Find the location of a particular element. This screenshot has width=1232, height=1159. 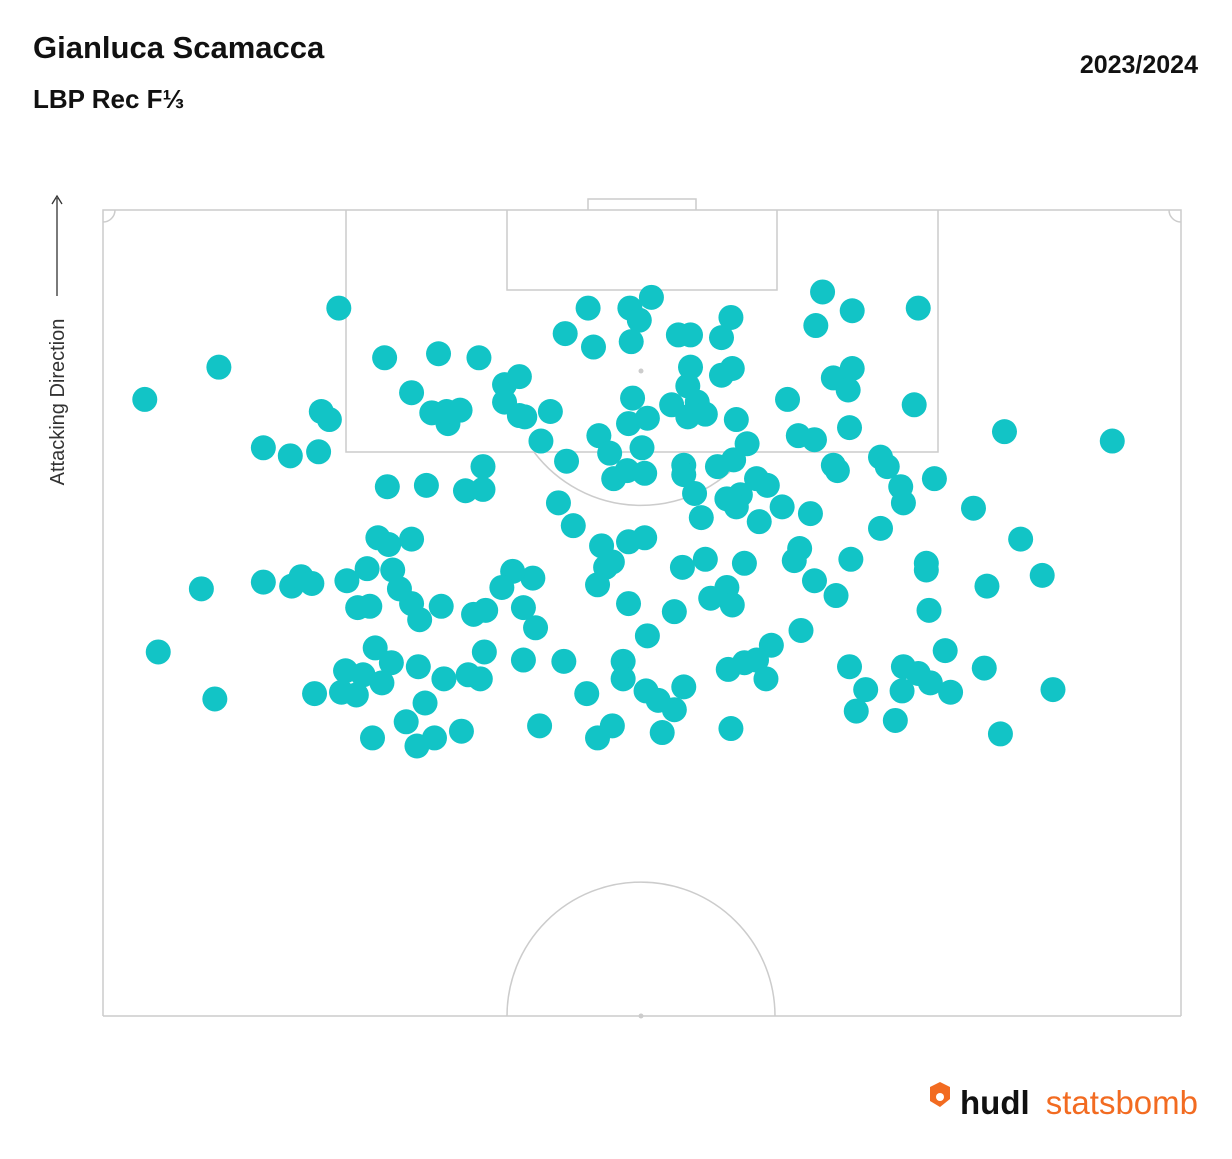

chart-subtitle: LBP Rec F⅓ is located at coordinates (108, 99).